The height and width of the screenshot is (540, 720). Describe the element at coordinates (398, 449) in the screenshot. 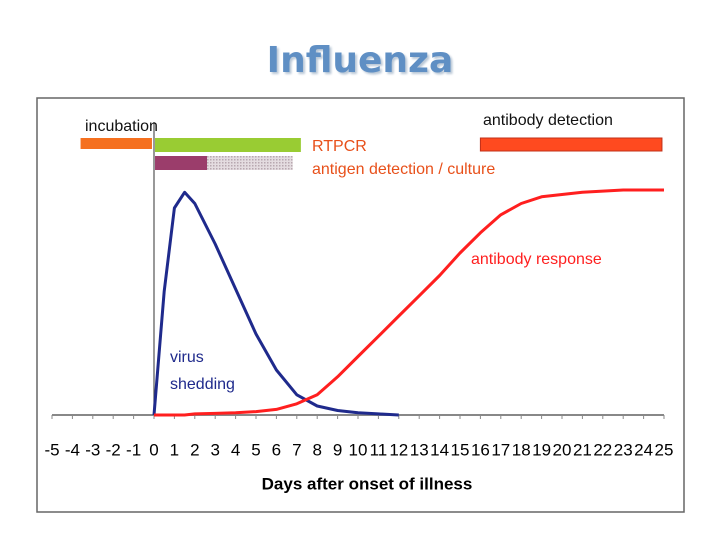

I see `x-tick-label: 12` at that location.